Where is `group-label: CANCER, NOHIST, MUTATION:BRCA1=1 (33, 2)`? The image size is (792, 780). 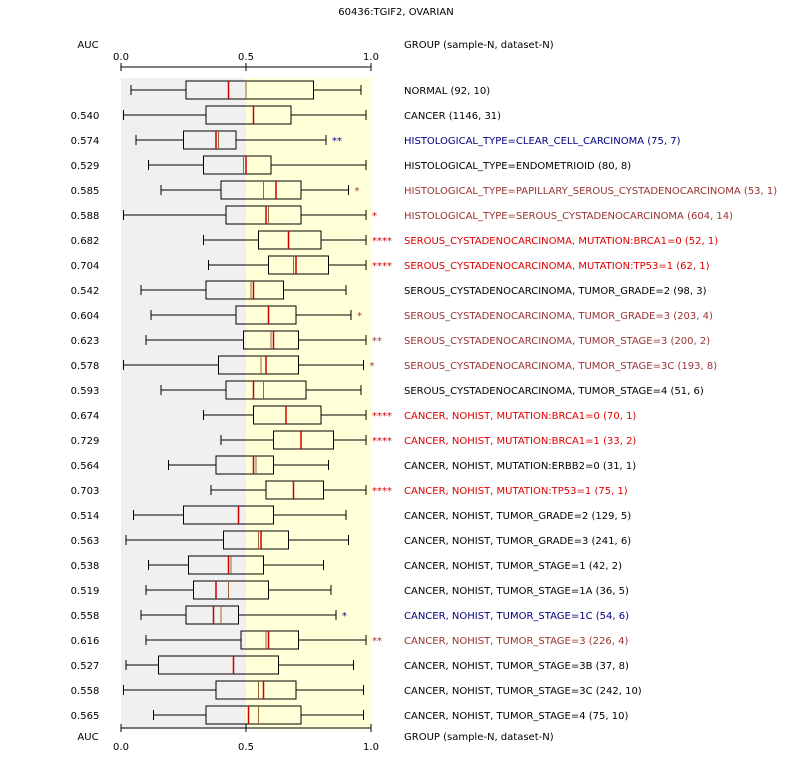
group-label: CANCER, NOHIST, MUTATION:BRCA1=1 (33, 2) is located at coordinates (520, 441).